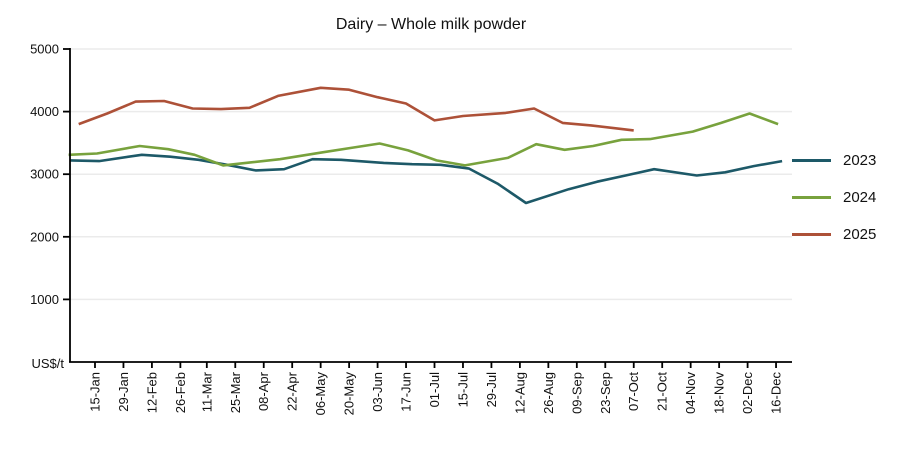  What do you see at coordinates (151, 392) in the screenshot?
I see `x-tick-label: 12-Feb` at bounding box center [151, 392].